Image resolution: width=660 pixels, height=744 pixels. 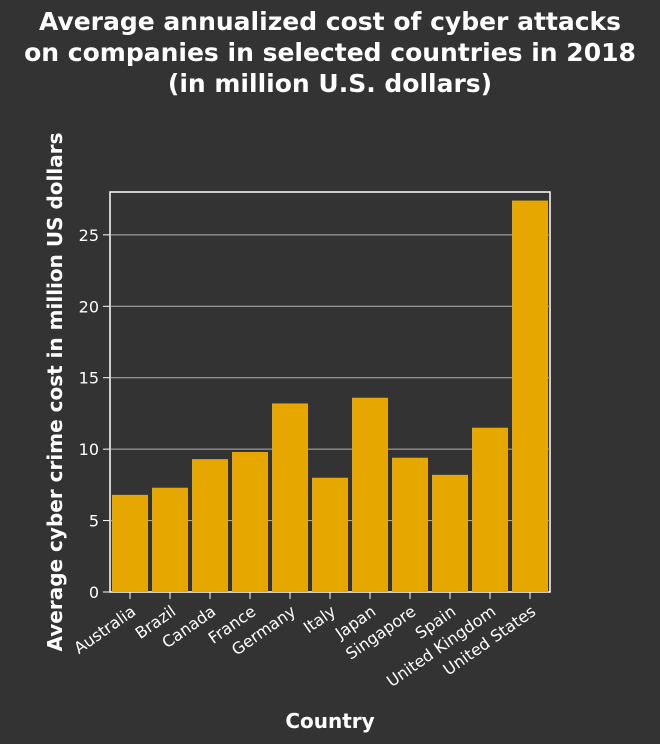 I want to click on y-tick-label: 15, so click(x=89, y=378).